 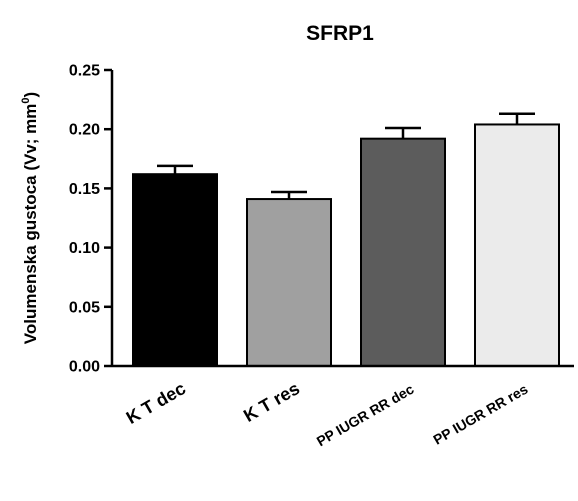 I want to click on x-category-label: K T dec, so click(x=156, y=403).